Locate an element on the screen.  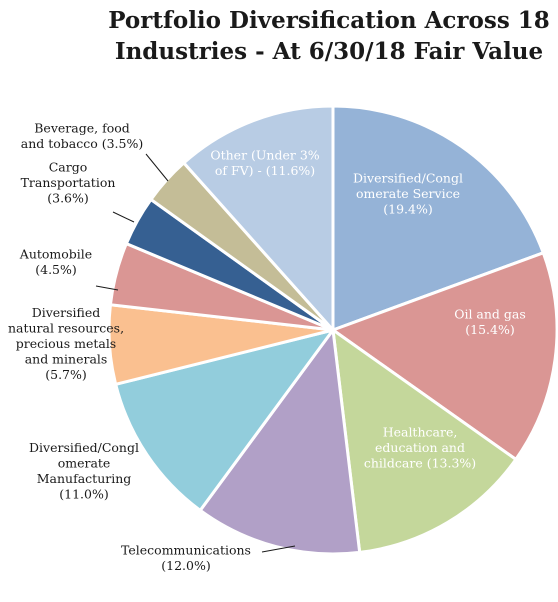
slice-label-7-line-1: Transportation is located at coordinates (68, 182).